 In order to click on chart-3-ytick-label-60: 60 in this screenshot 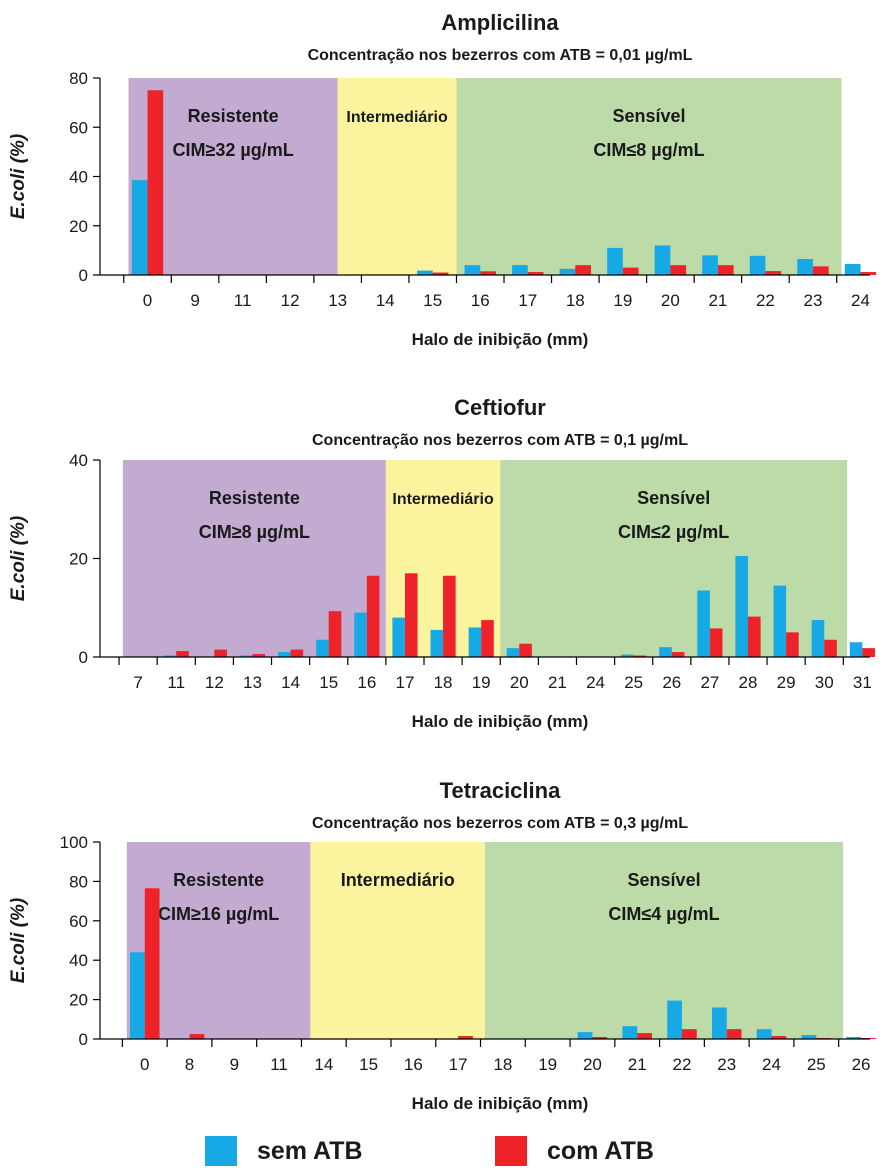, I will do `click(78, 921)`.